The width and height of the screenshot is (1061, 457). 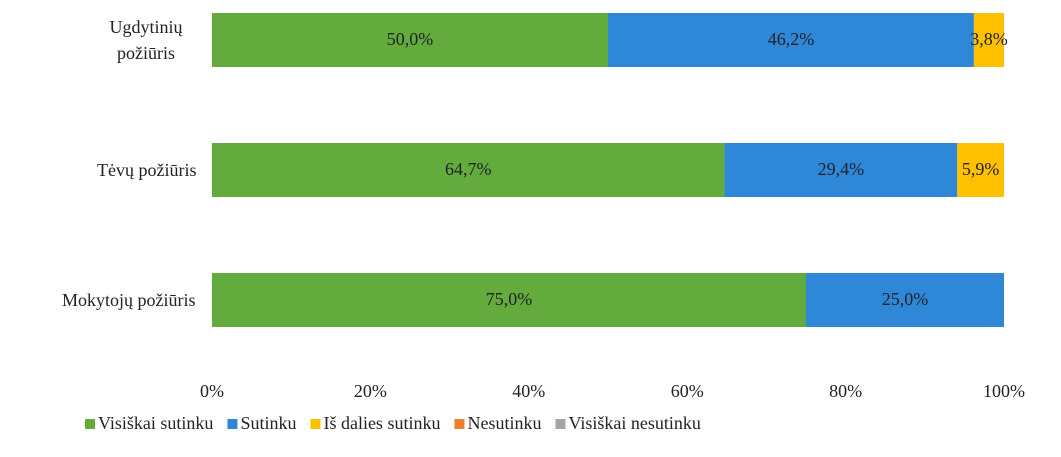 What do you see at coordinates (845, 391) in the screenshot?
I see `x-tick-label: 80%` at bounding box center [845, 391].